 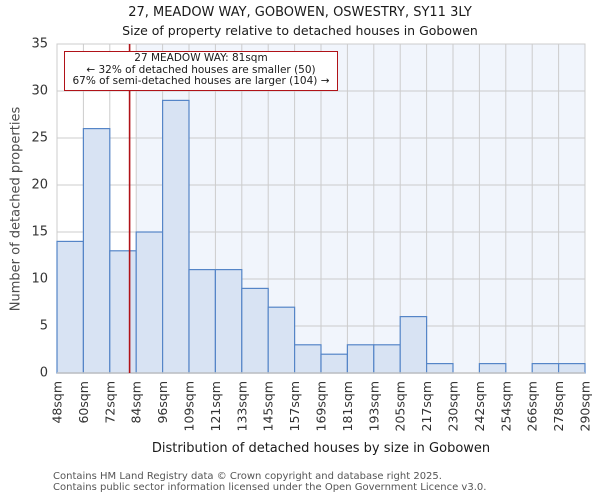 What do you see at coordinates (44, 373) in the screenshot?
I see `y-tick-label: 0` at bounding box center [44, 373].